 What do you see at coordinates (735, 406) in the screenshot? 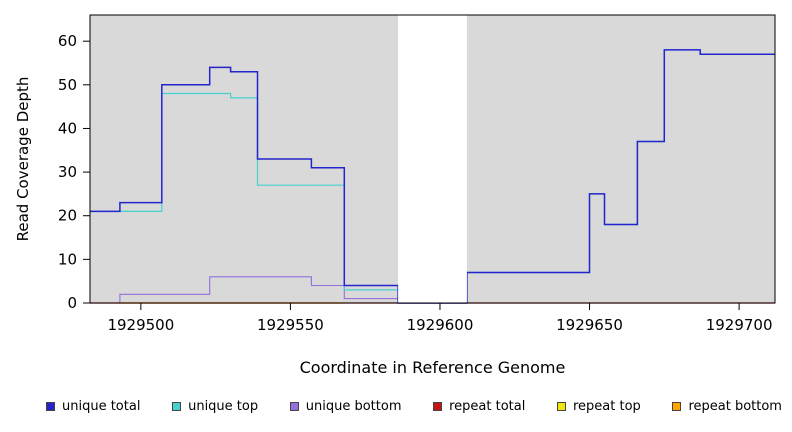
I see `legend-label: repeat bottom` at bounding box center [735, 406].